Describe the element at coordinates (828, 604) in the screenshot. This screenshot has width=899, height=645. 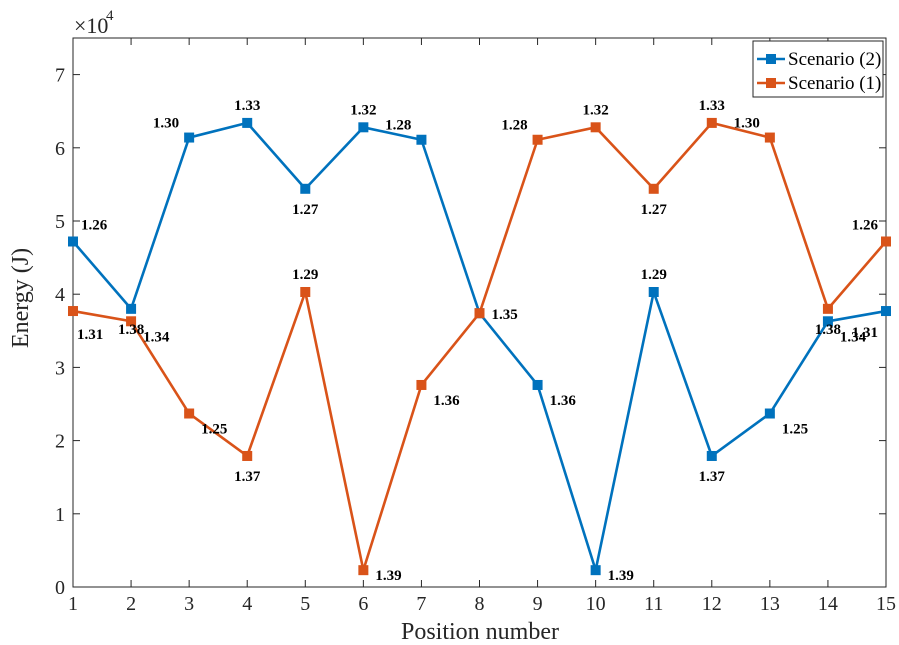
I see `x-tick-label: 14` at that location.